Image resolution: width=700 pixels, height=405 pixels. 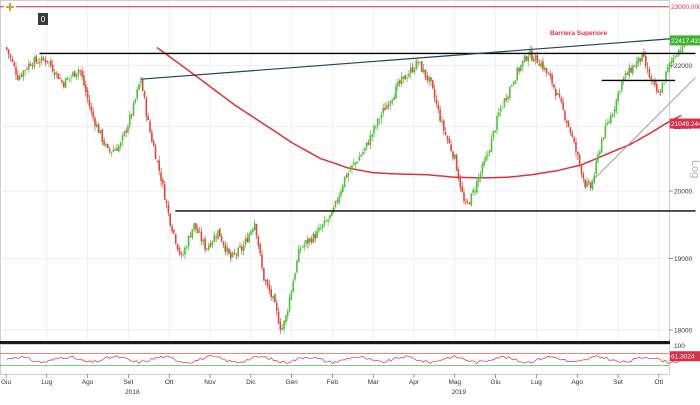 What do you see at coordinates (640, 133) in the screenshot?
I see `support-trendline` at bounding box center [640, 133].